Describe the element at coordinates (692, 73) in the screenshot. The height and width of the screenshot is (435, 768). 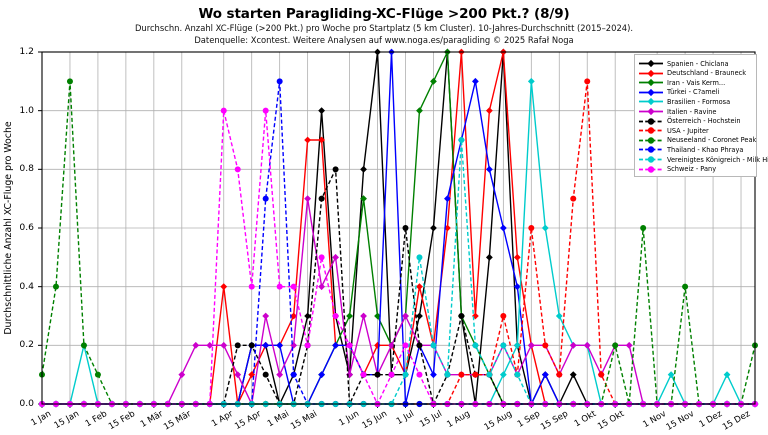
I see `legend-item: Deutschland - Brauneck` at that location.